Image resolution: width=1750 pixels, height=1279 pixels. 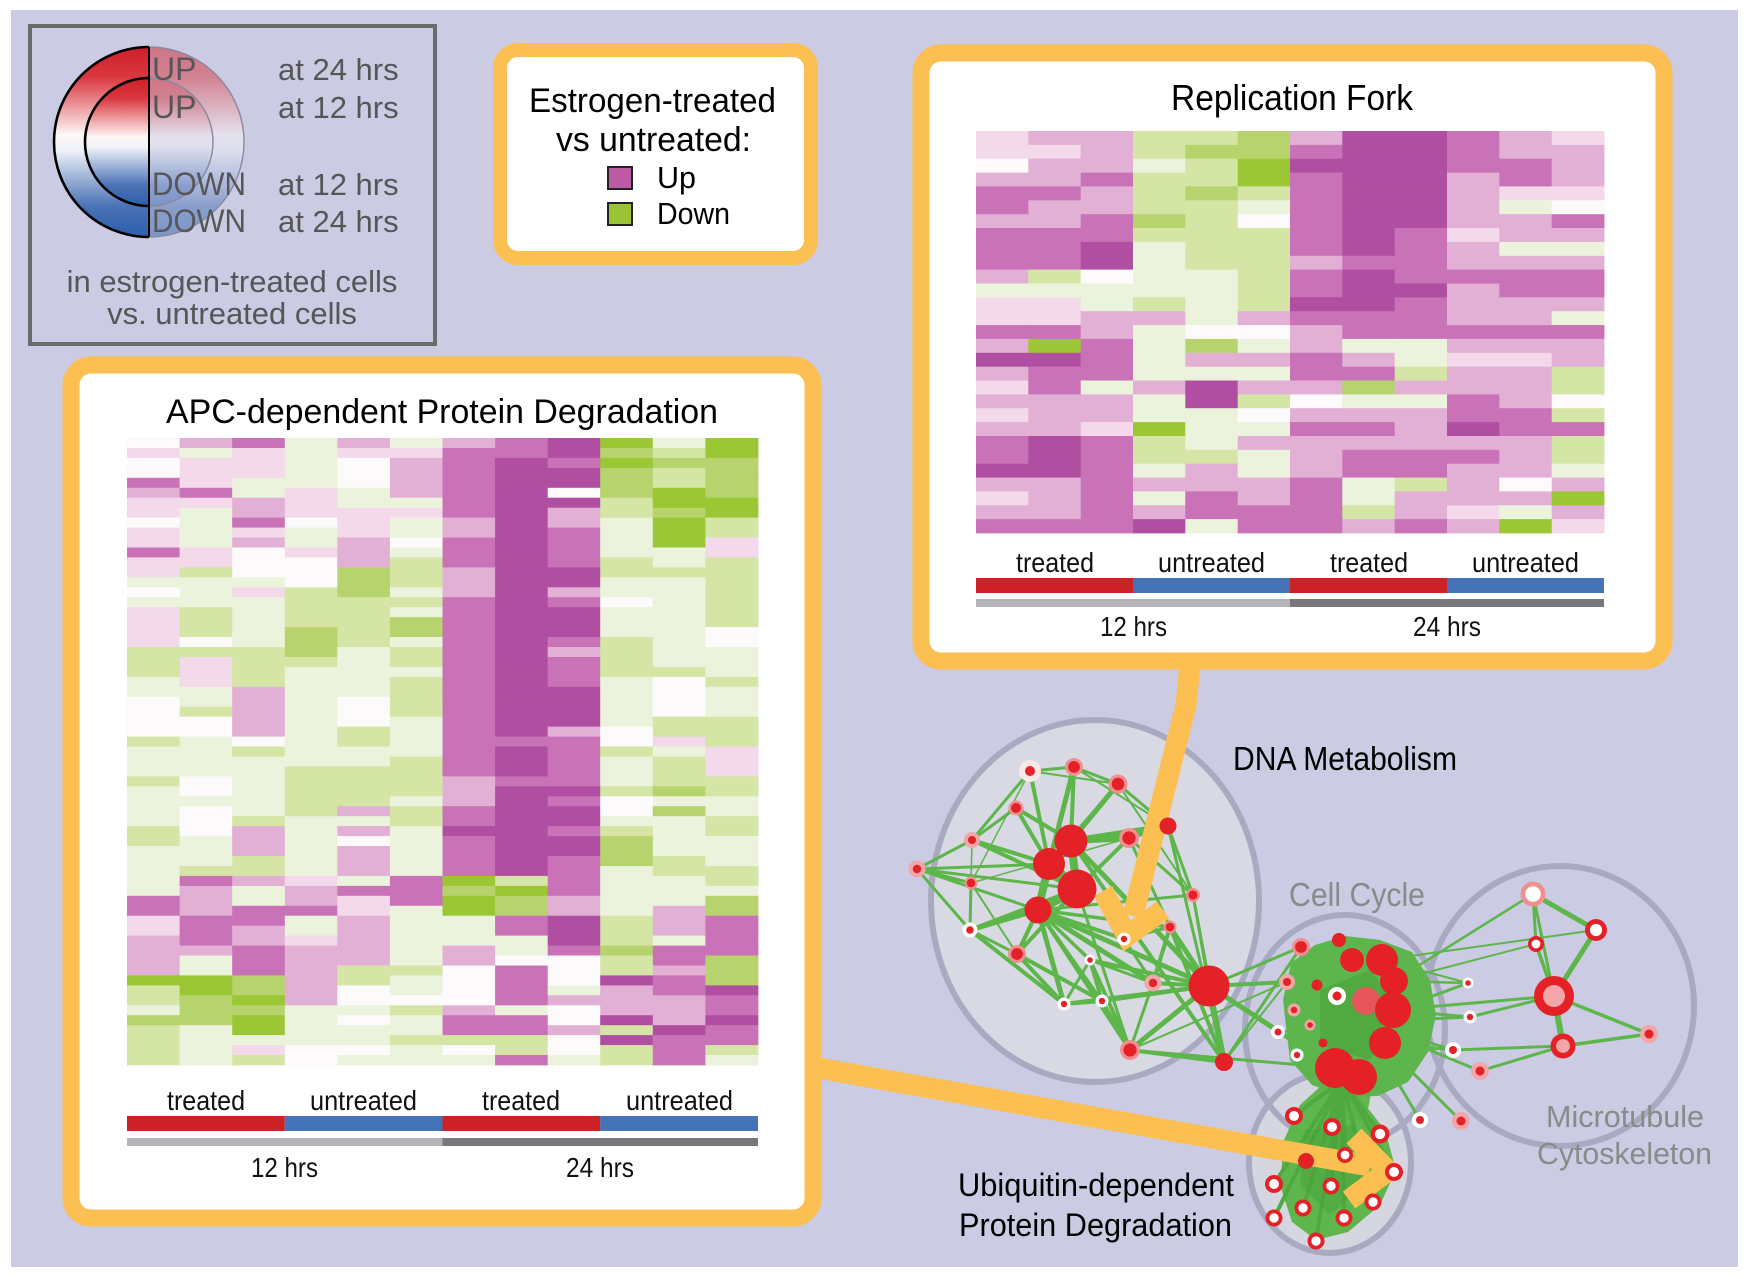 What do you see at coordinates (1292, 97) in the screenshot?
I see `svg-text: Replication Fork` at bounding box center [1292, 97].